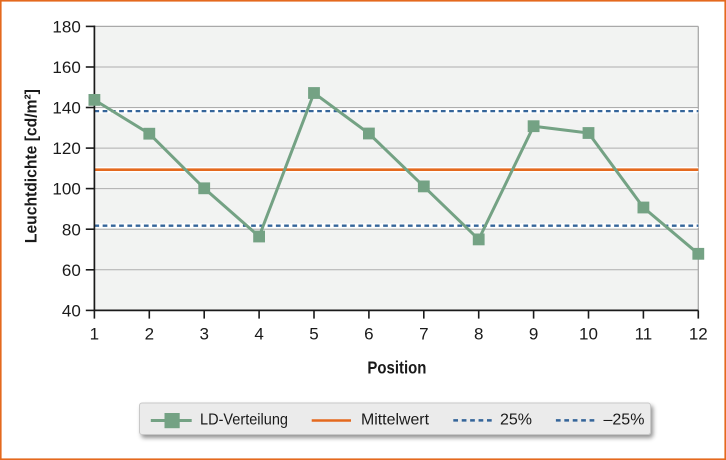 Image resolution: width=726 pixels, height=460 pixels. What do you see at coordinates (644, 333) in the screenshot?
I see `svg-text: 11` at bounding box center [644, 333].